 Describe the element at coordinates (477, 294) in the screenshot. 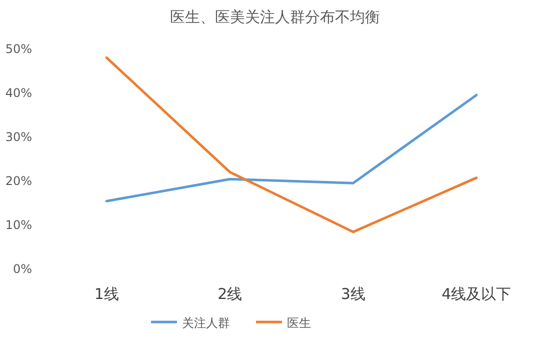

I see `x-tick-label: 4线及以下` at that location.